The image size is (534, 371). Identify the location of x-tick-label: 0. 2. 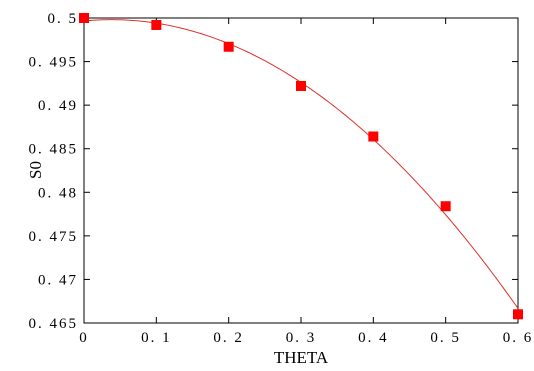
(228, 338).